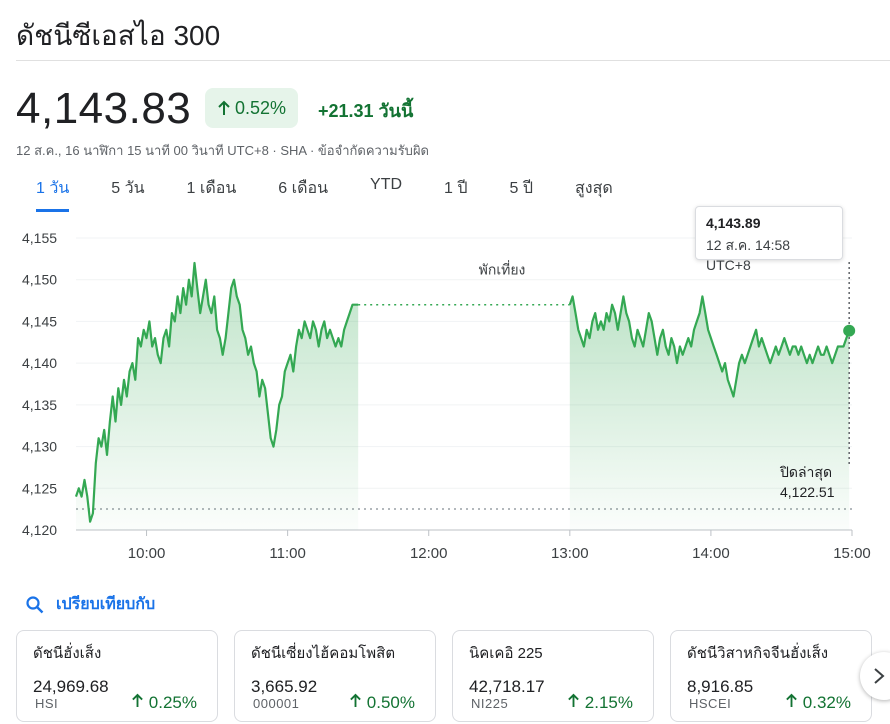  Describe the element at coordinates (39, 447) in the screenshot. I see `y-tick-label: 4,130` at that location.